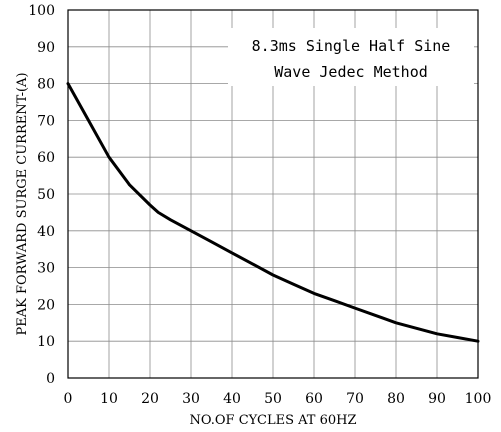 This screenshot has height=432, width=501. Describe the element at coordinates (46, 158) in the screenshot. I see `y-tick-label: 60` at that location.